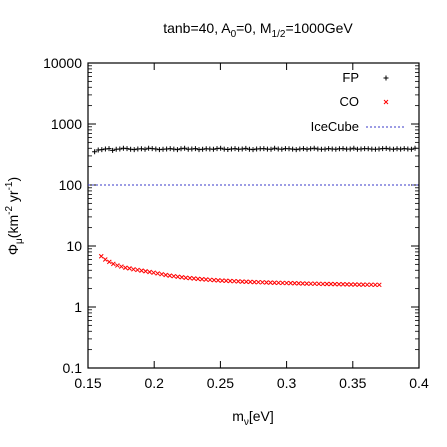  I want to click on y-tick-label: 10, so click(74, 246).